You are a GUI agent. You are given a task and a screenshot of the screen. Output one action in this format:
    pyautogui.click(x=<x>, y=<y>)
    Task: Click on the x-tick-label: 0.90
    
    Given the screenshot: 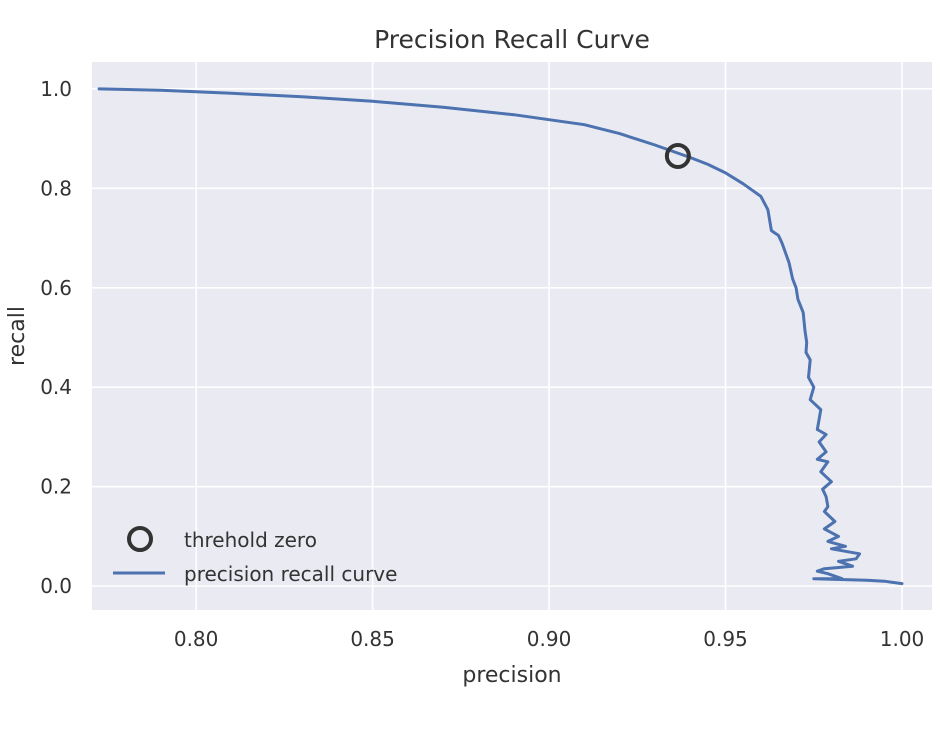 What is the action you would take?
    pyautogui.click(x=549, y=639)
    